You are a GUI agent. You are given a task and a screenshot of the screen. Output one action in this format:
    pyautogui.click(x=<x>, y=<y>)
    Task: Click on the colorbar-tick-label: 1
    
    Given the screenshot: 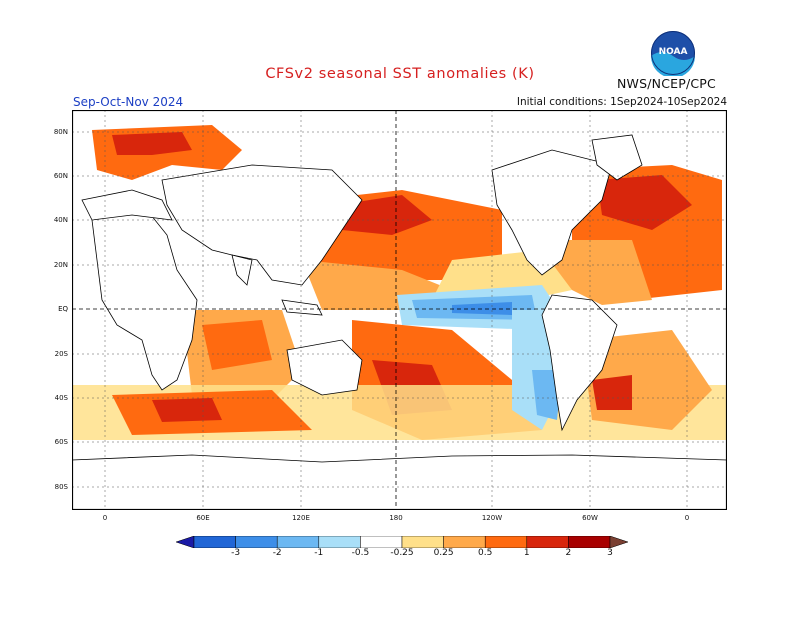 What is the action you would take?
    pyautogui.click(x=526, y=553)
    